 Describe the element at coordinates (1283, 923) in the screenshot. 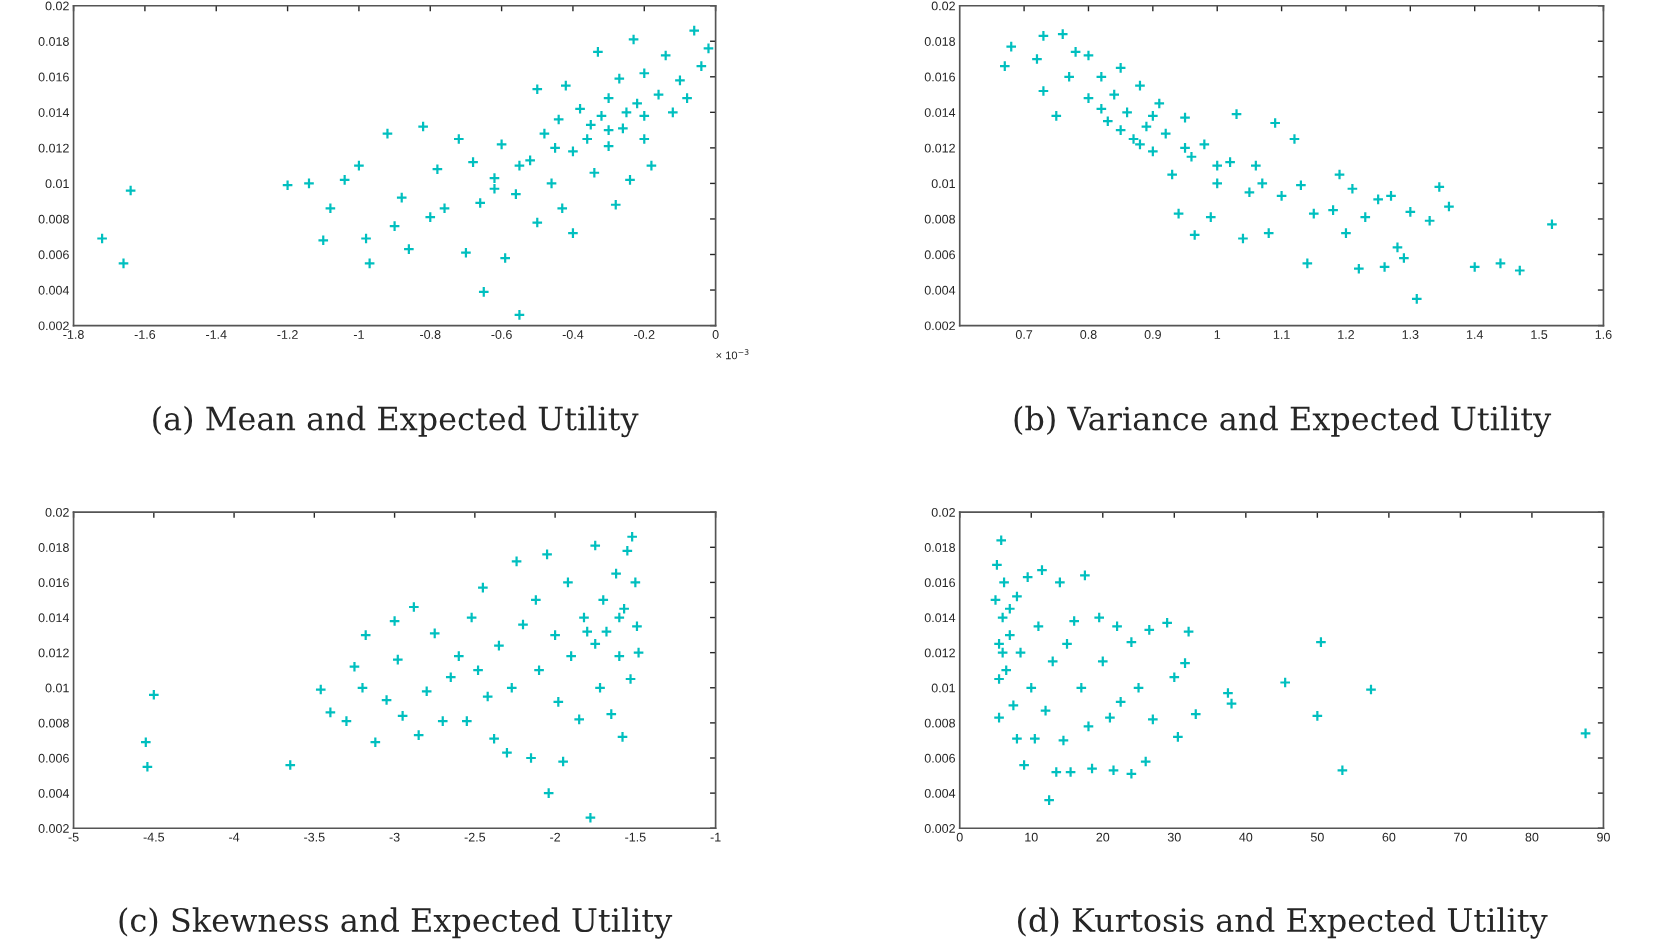

I see `text: (d) Kurtosis and Expected Utility` at that location.